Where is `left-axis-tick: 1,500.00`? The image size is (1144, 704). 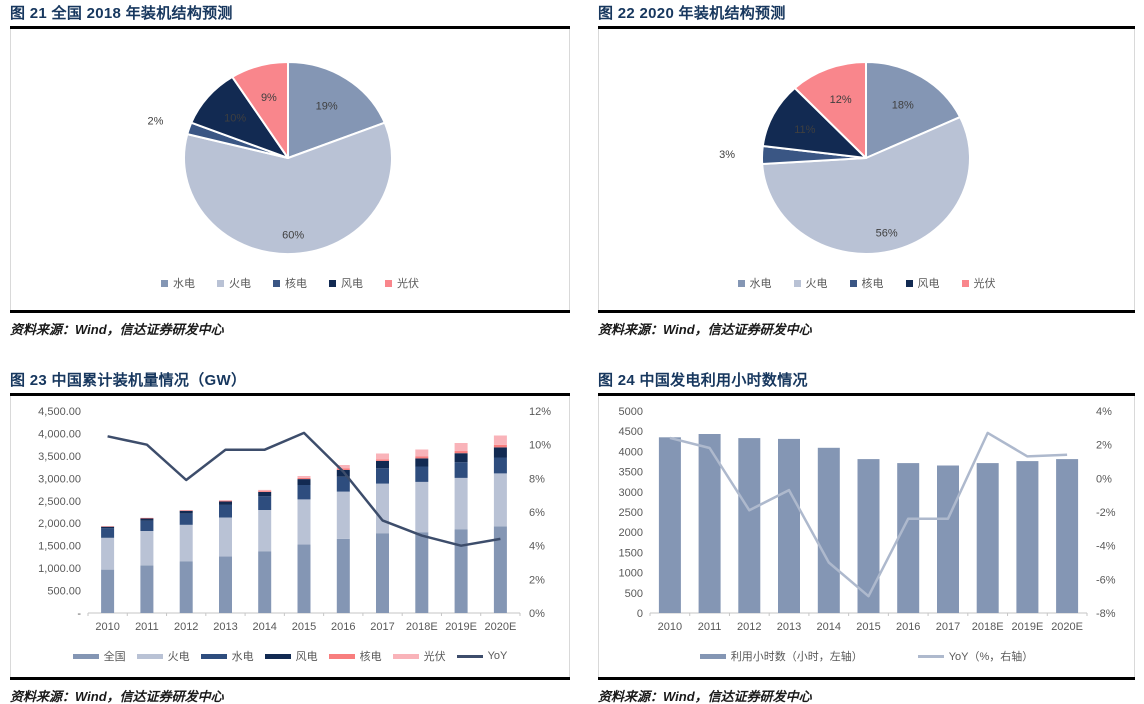
left-axis-tick: 1,500.00 is located at coordinates (59, 547).